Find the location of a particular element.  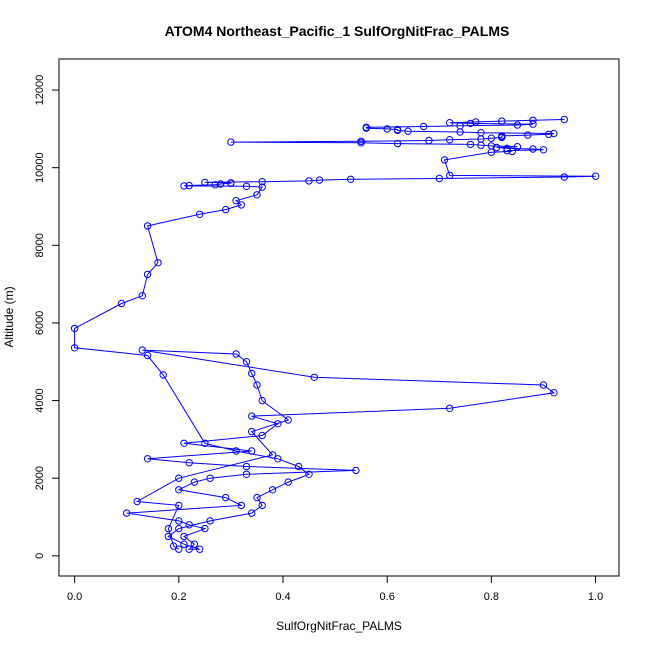

x-axis: 0.0 0.2 0.4 0.6 0.8 1.0 is located at coordinates (335, 589).